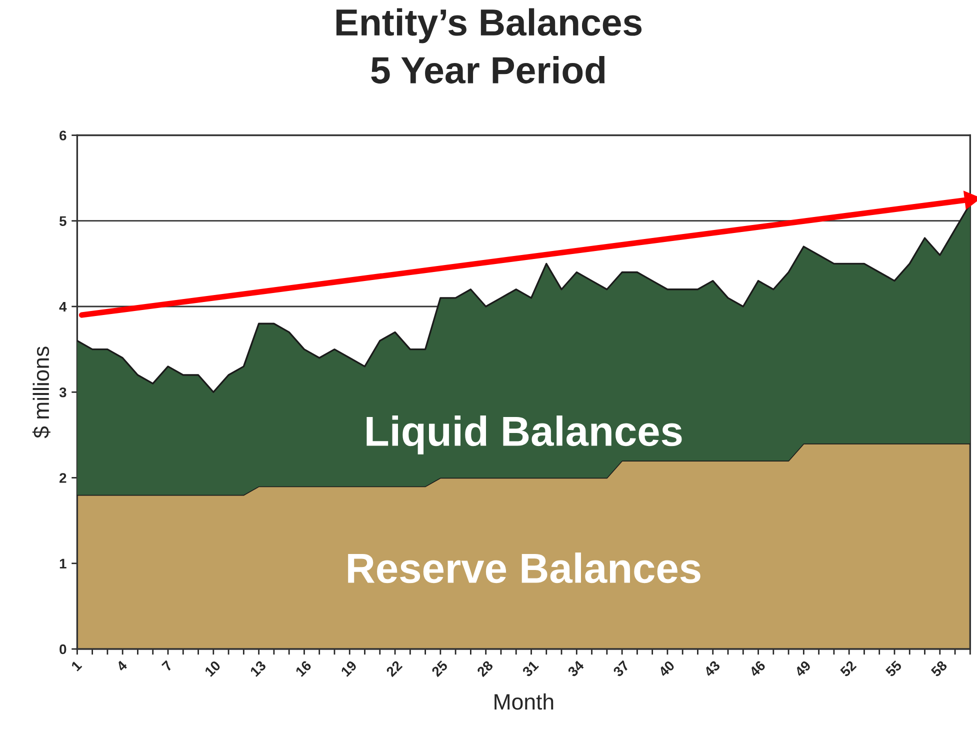  What do you see at coordinates (531, 669) in the screenshot?
I see `x-tick-label: 31` at bounding box center [531, 669].